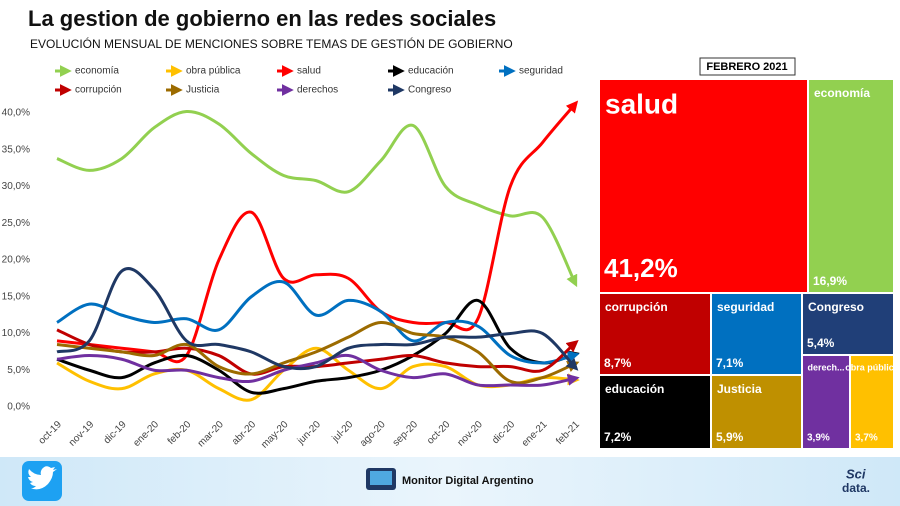 The image size is (900, 506). Describe the element at coordinates (470, 434) in the screenshot. I see `x-tick-label: nov-20` at that location.